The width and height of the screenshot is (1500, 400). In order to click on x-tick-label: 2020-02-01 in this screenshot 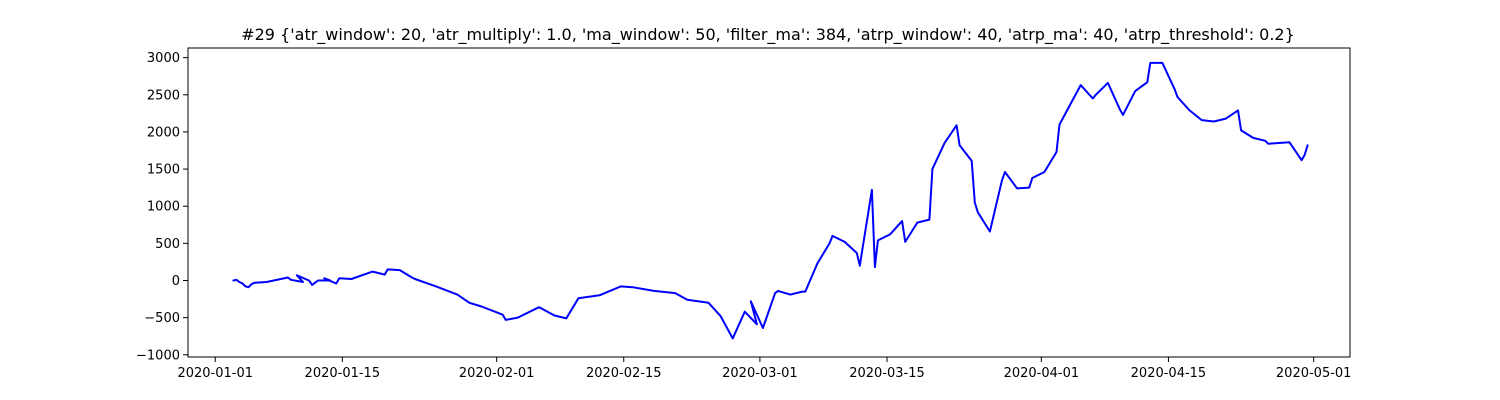, I will do `click(497, 373)`.